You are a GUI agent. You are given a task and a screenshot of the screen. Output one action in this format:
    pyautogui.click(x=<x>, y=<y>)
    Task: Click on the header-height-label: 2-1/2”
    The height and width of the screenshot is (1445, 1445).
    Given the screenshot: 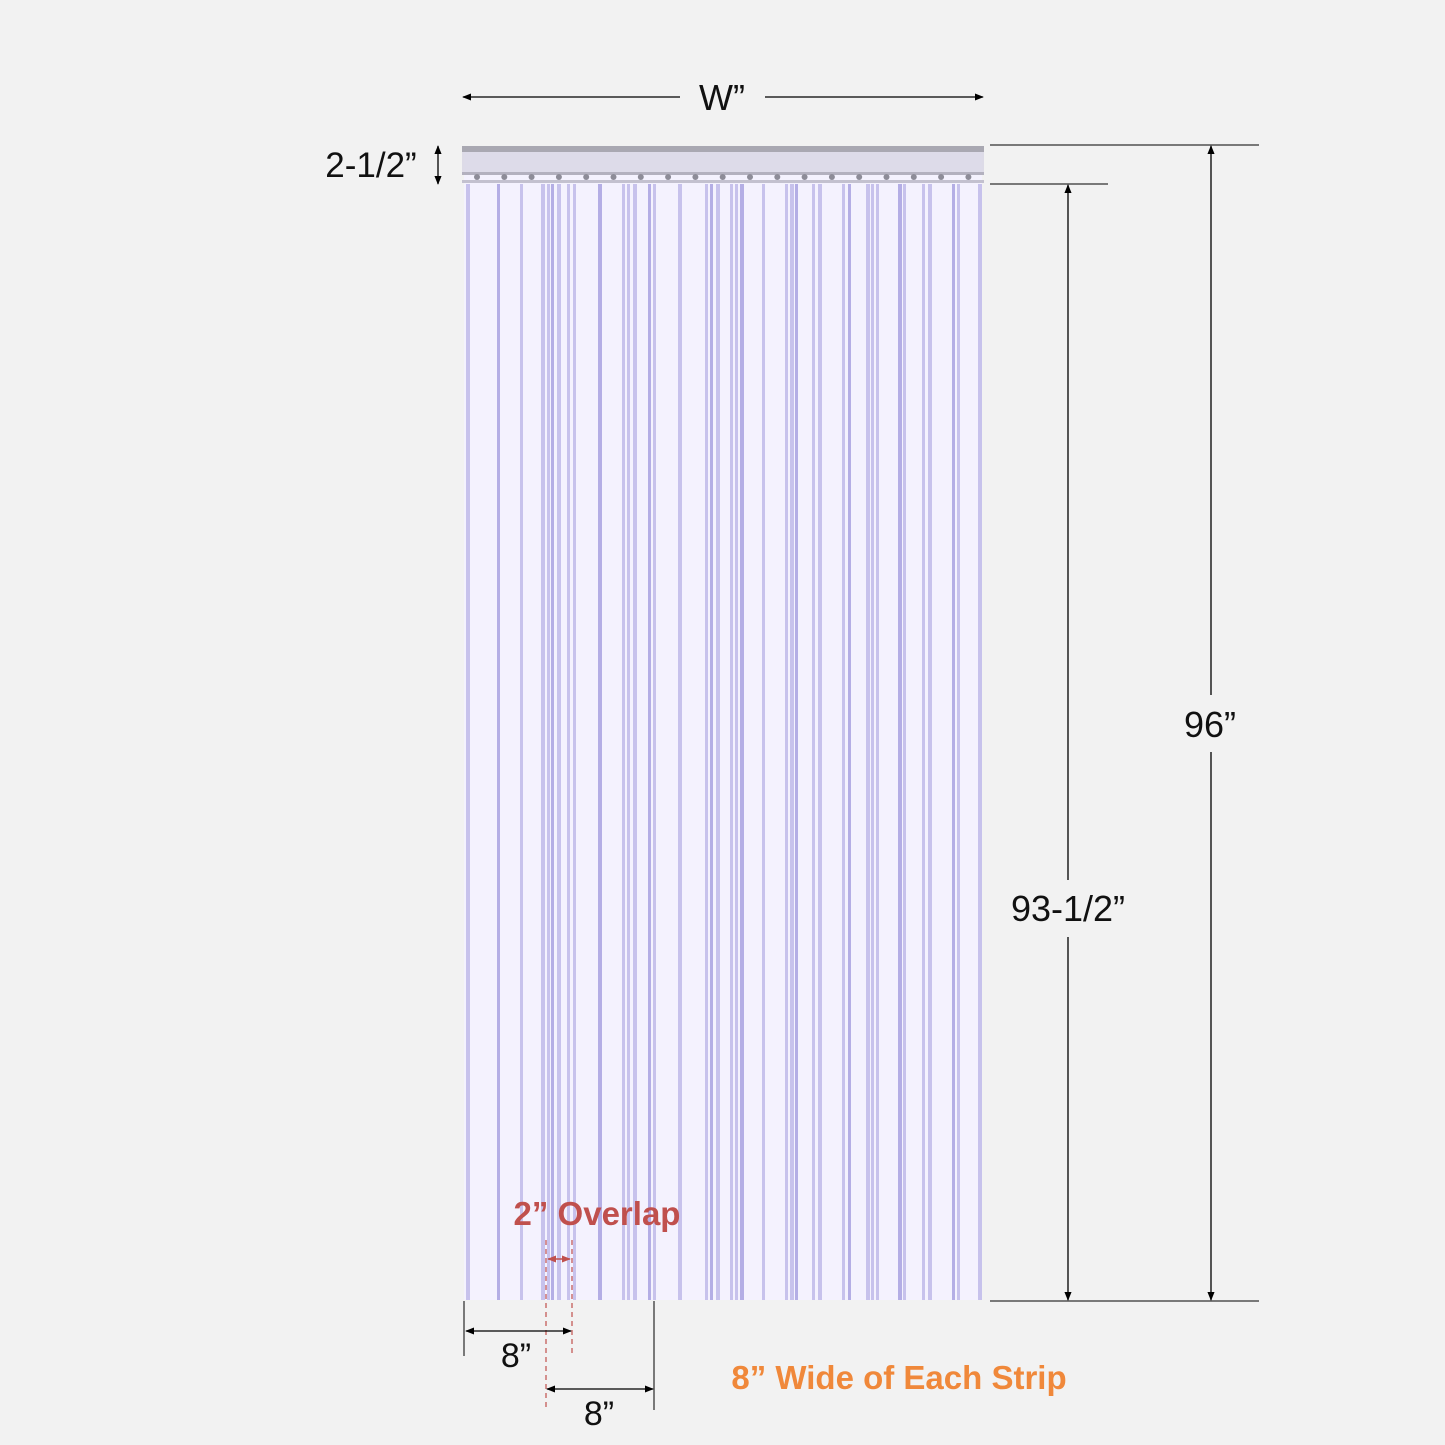 What is the action you would take?
    pyautogui.click(x=370, y=165)
    